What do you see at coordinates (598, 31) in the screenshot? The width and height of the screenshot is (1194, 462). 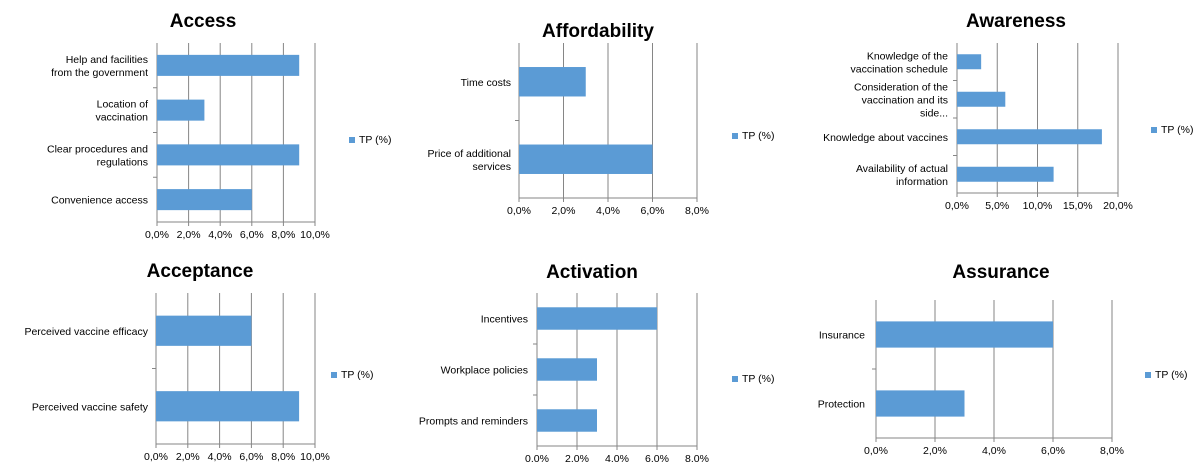 I see `chart-title: Affordability` at bounding box center [598, 31].